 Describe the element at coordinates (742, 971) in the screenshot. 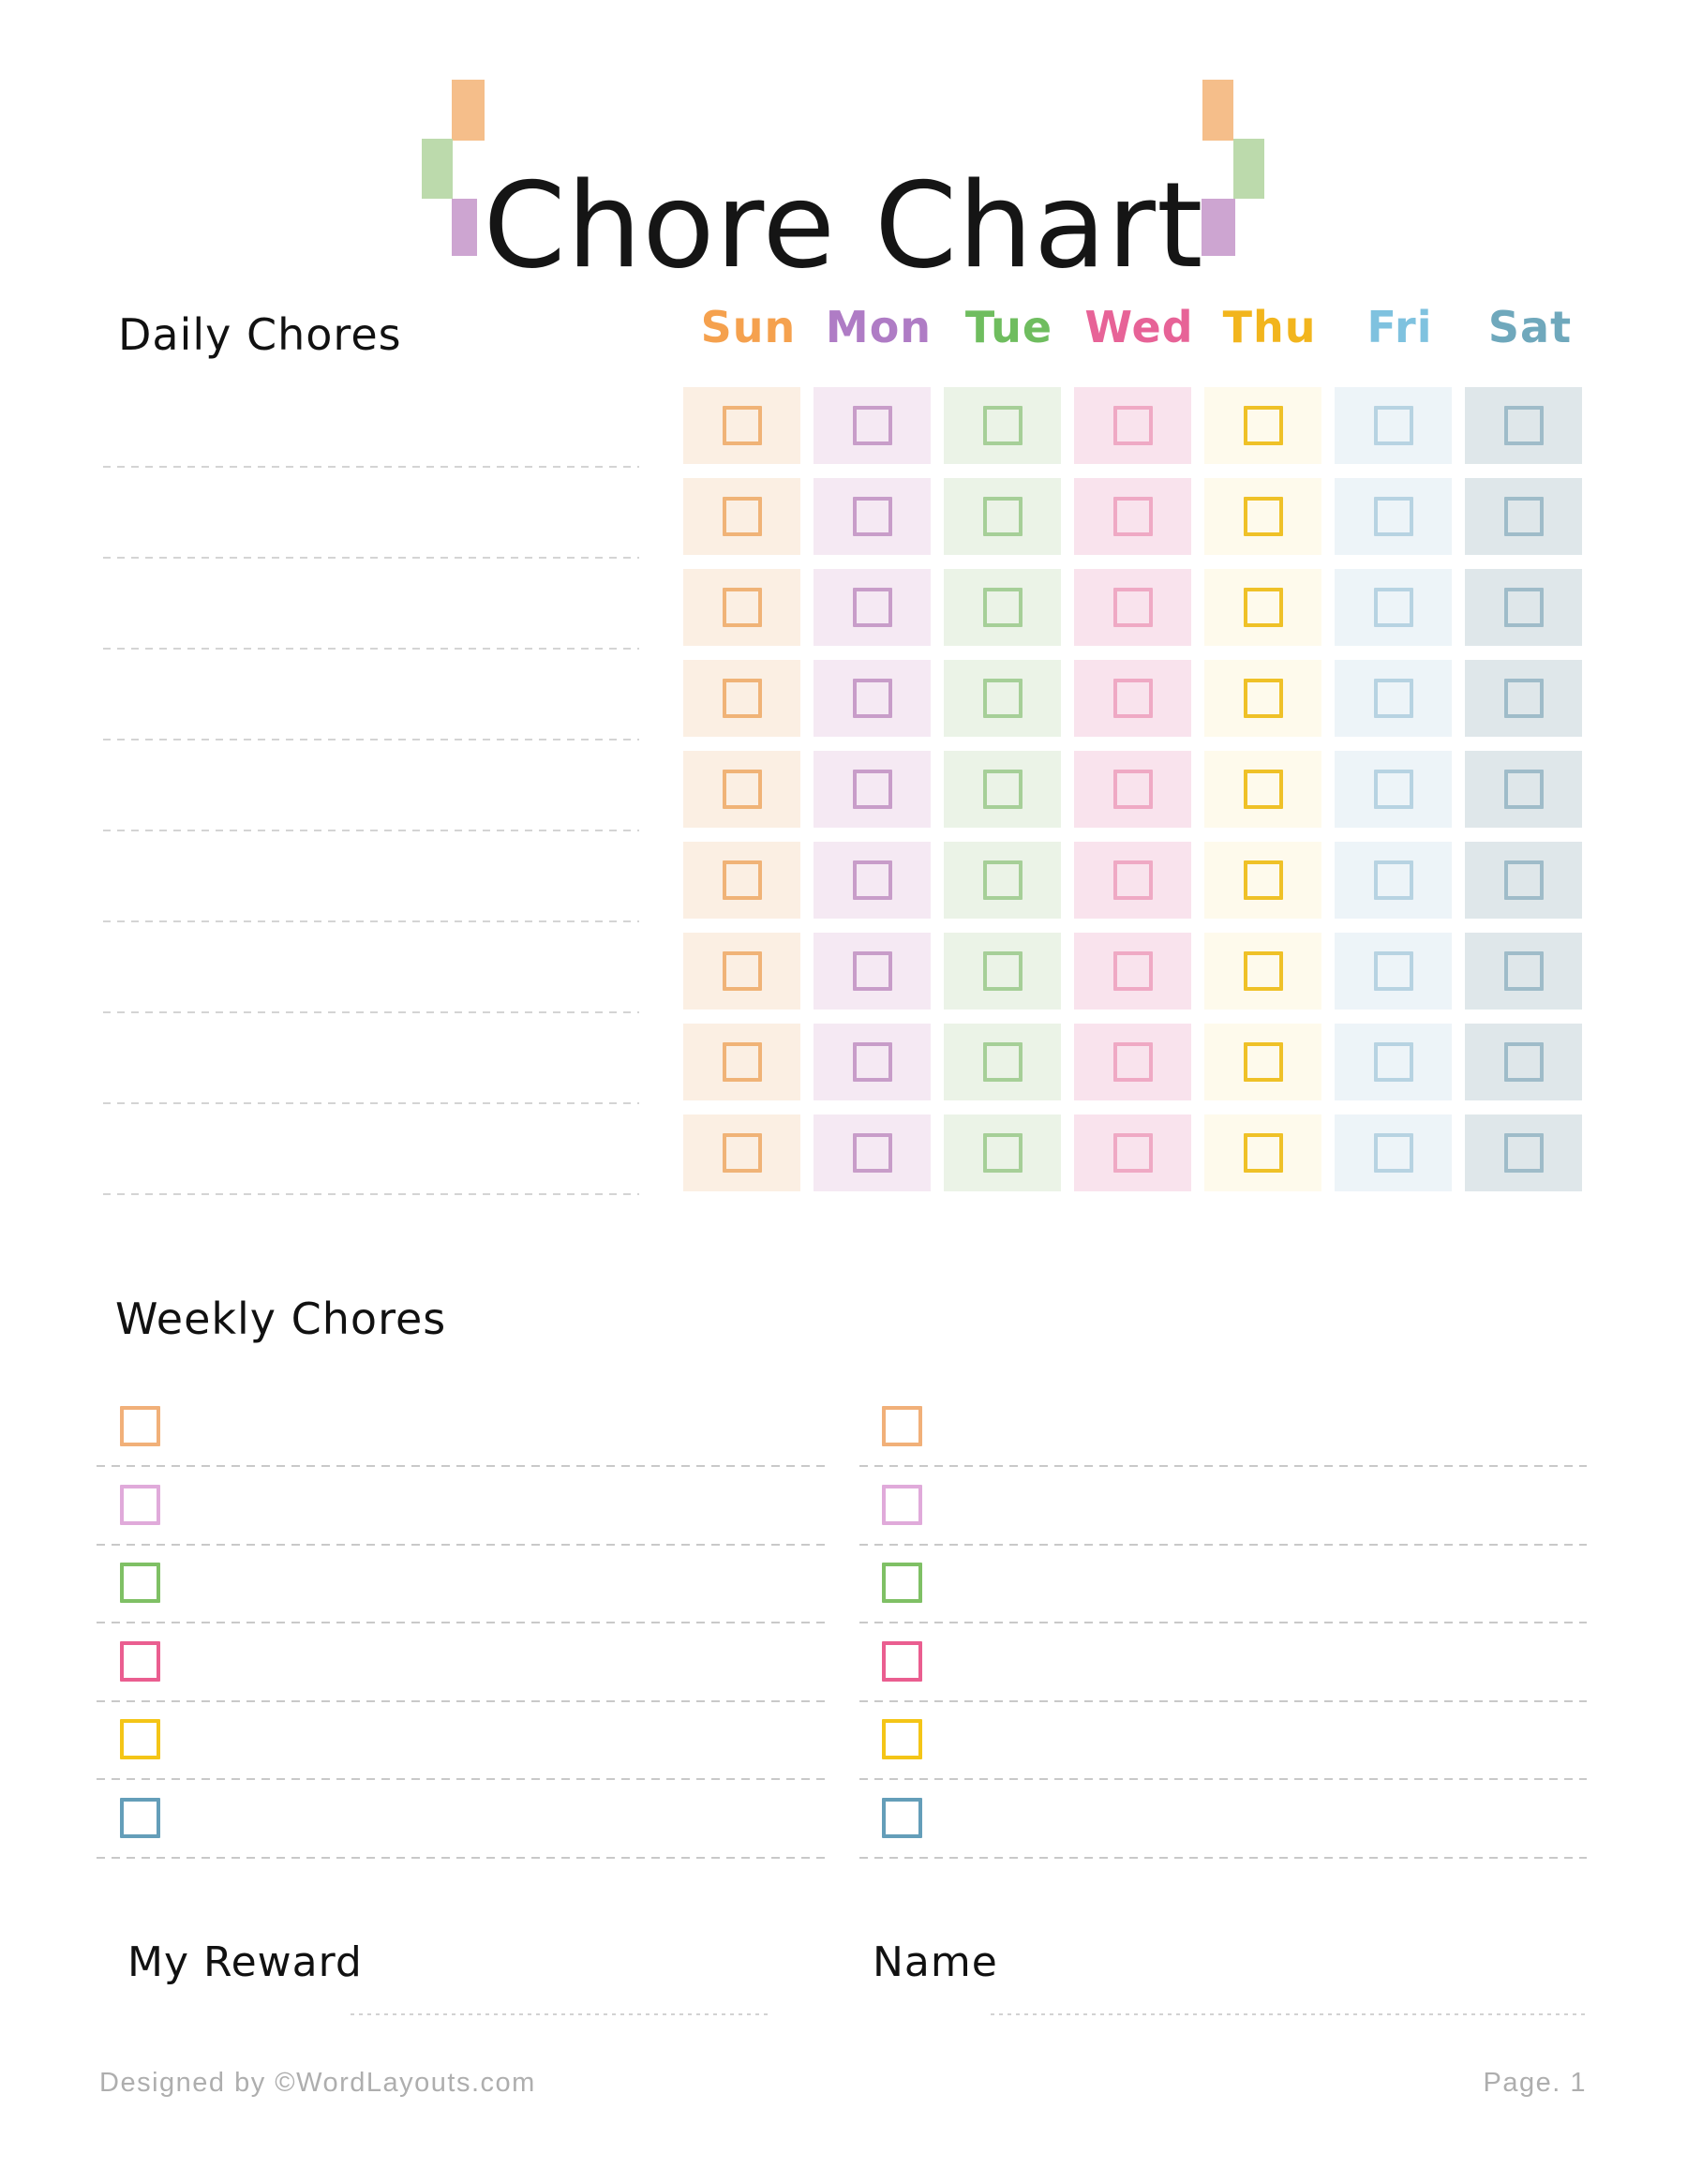

I see `daily-checkbox-sun-row7` at that location.